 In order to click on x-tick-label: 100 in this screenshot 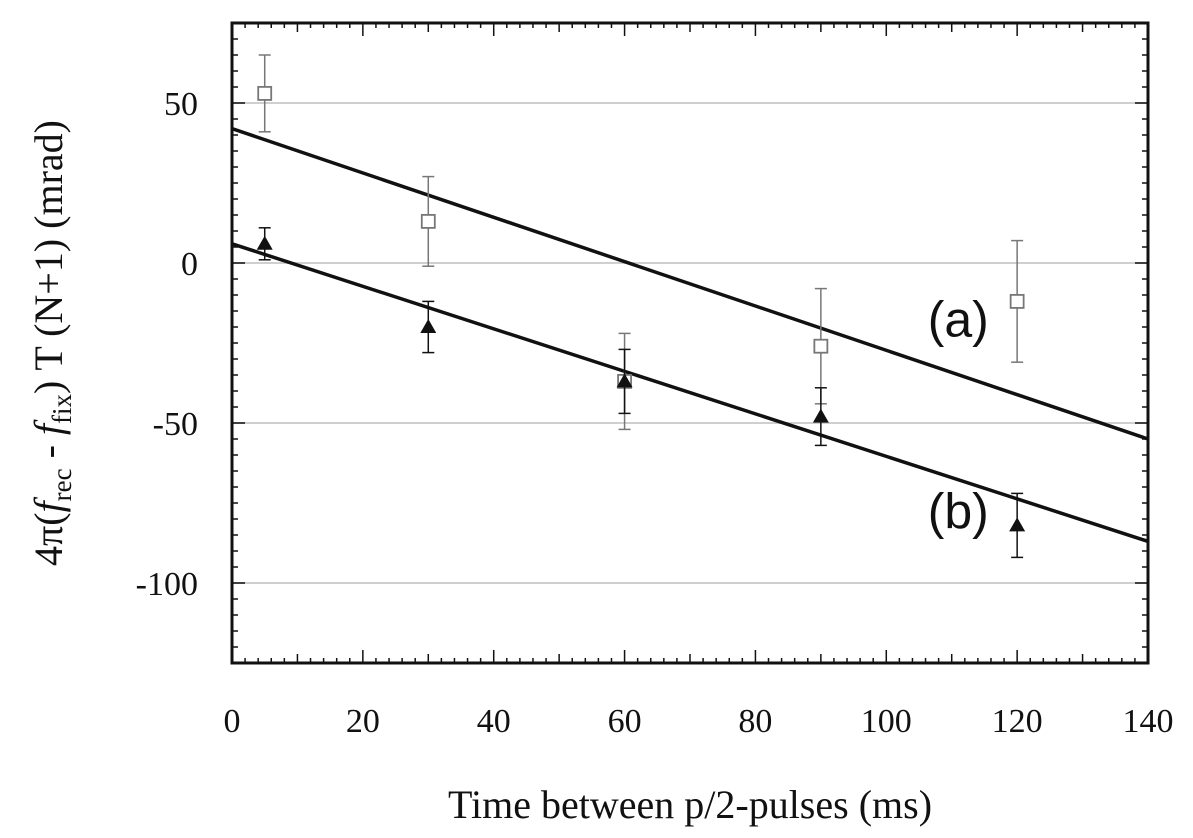, I will do `click(886, 721)`.